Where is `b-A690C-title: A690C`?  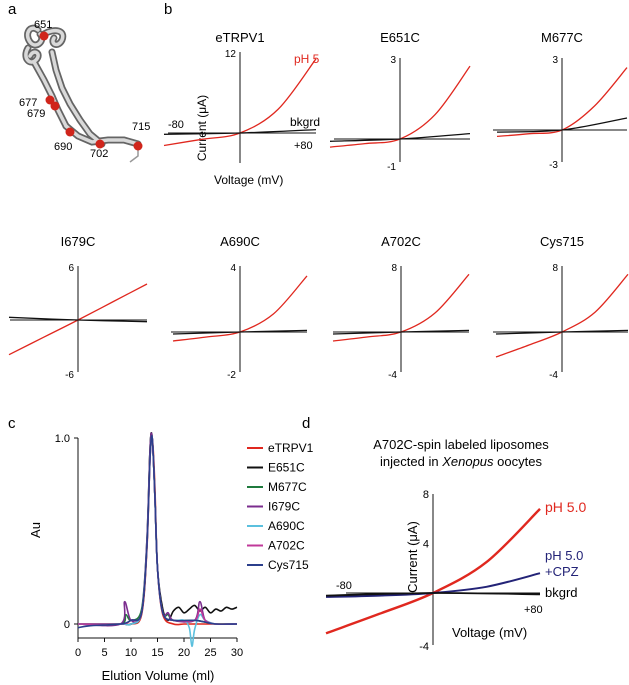 b-A690C-title: A690C is located at coordinates (240, 241).